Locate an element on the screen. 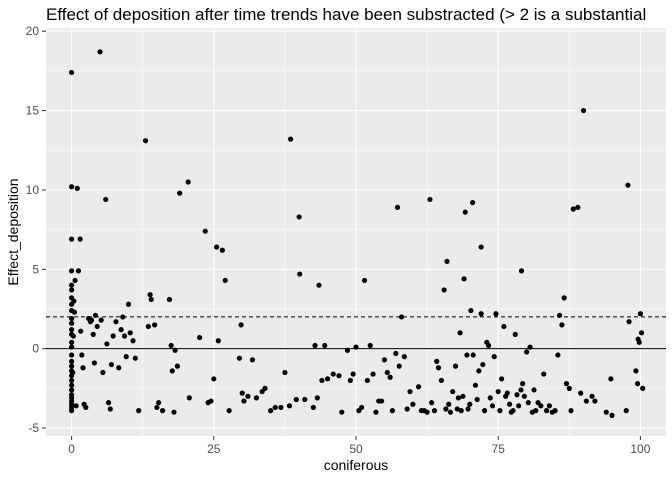  x-tick-label: 75 is located at coordinates (499, 449).